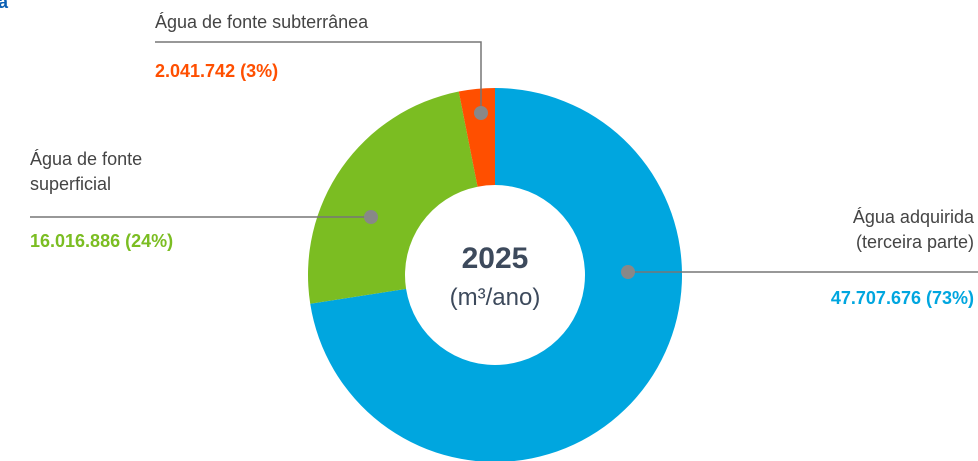 This screenshot has height=461, width=978. What do you see at coordinates (393, 197) in the screenshot?
I see `slice` at bounding box center [393, 197].